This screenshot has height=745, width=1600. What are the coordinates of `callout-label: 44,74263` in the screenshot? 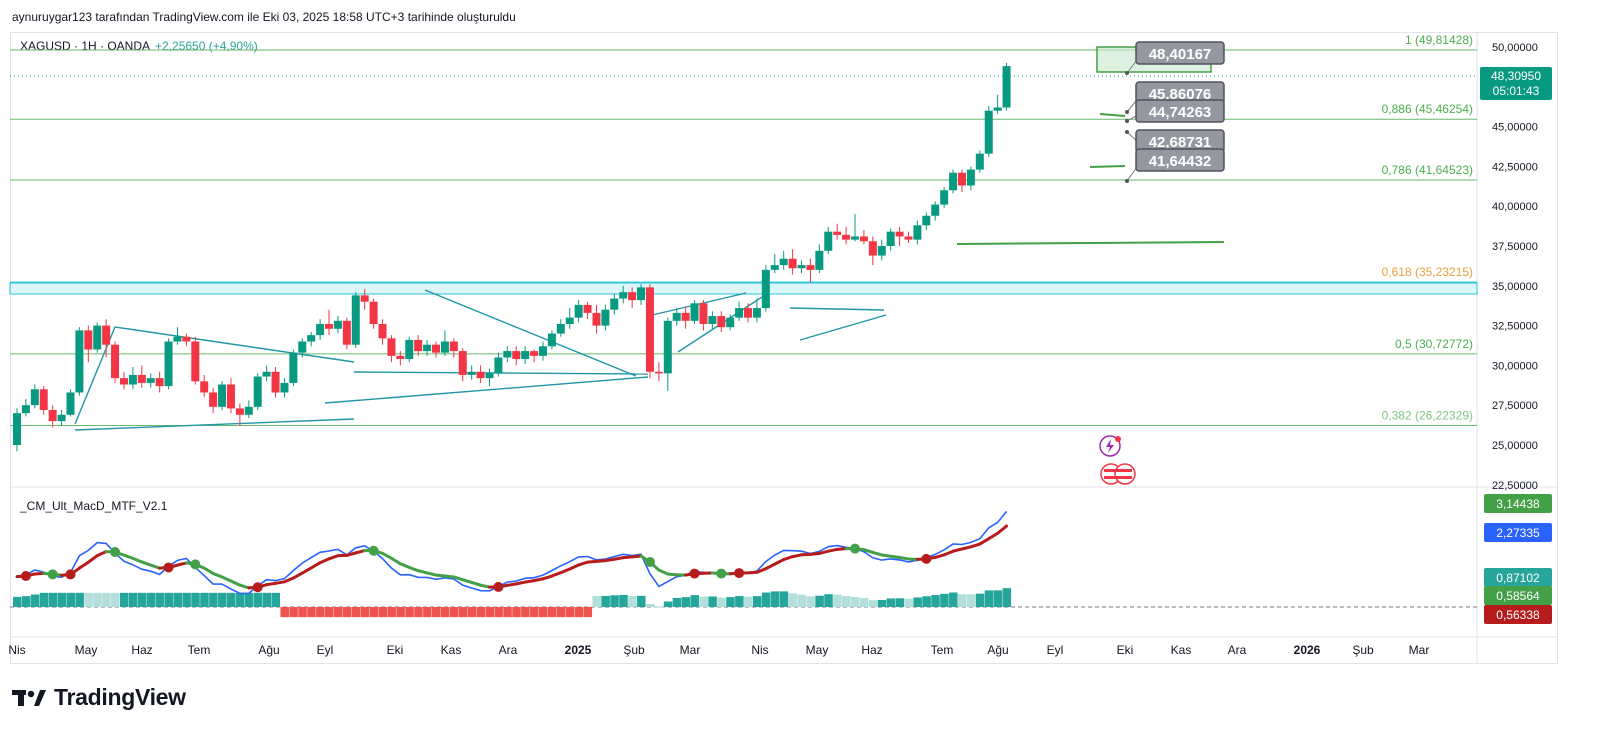 It's located at (1180, 112).